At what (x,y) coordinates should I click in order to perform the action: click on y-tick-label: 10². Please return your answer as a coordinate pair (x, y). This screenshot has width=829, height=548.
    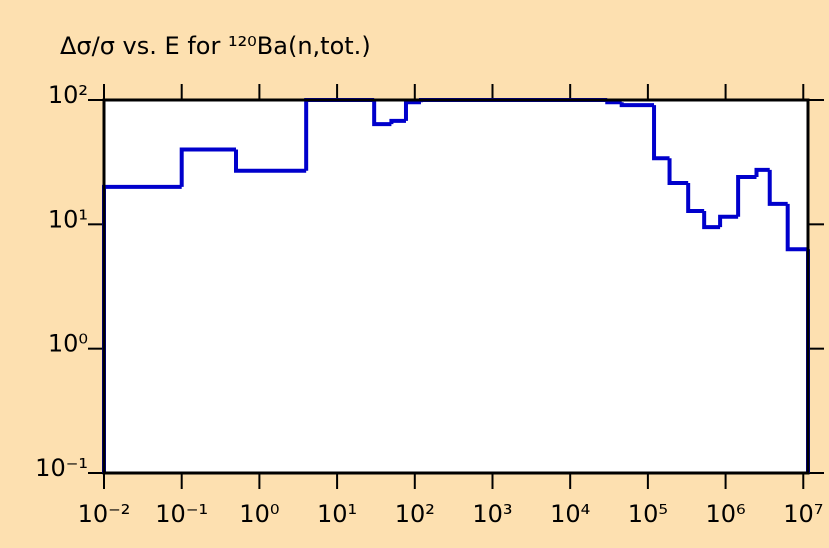
    Looking at the image, I should click on (68, 95).